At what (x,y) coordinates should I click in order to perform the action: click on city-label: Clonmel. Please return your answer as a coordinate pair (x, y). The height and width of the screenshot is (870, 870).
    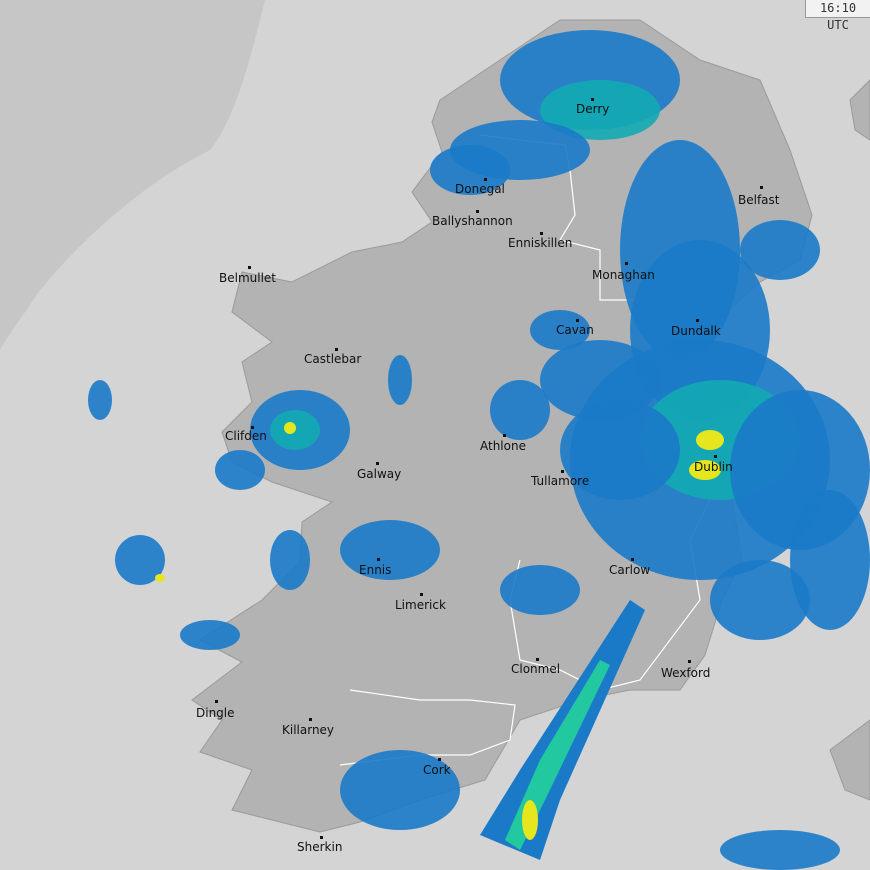
    Looking at the image, I should click on (536, 669).